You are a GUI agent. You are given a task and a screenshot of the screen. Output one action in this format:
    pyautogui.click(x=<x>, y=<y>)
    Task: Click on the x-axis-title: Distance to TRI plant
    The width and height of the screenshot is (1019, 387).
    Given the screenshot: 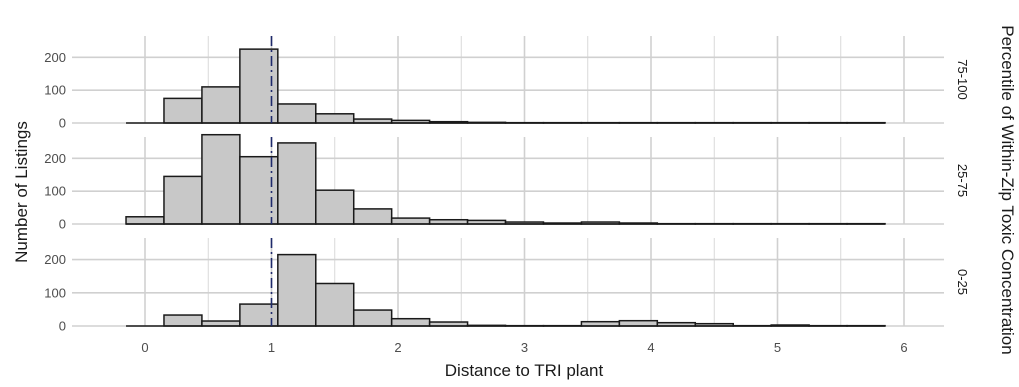 What is the action you would take?
    pyautogui.click(x=524, y=370)
    